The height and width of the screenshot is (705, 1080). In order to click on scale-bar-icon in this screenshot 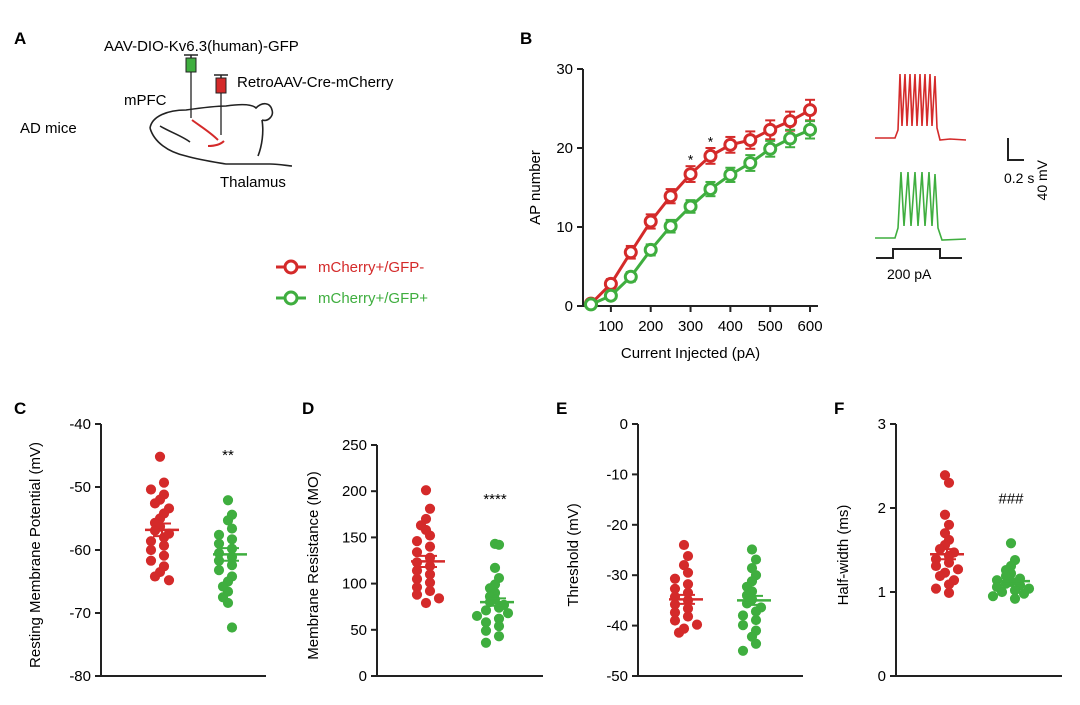, I will do `click(1015, 149)`.